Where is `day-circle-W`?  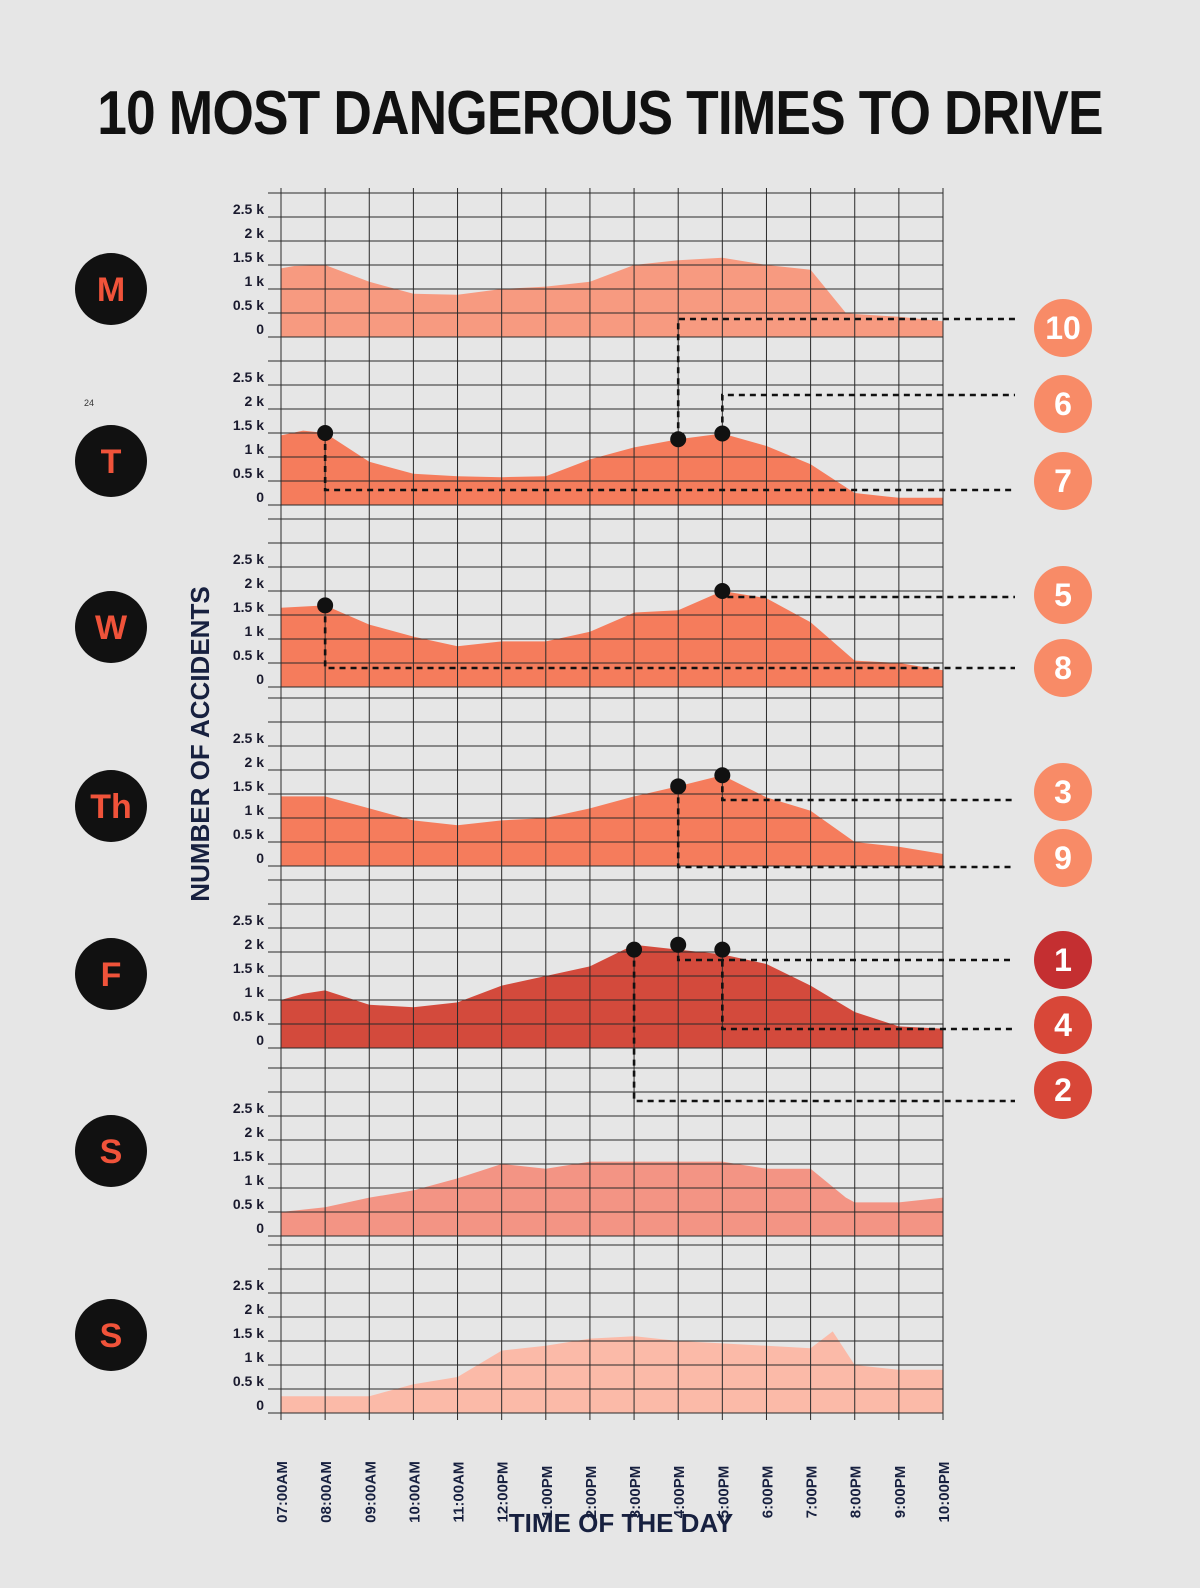
day-circle-W is located at coordinates (111, 627).